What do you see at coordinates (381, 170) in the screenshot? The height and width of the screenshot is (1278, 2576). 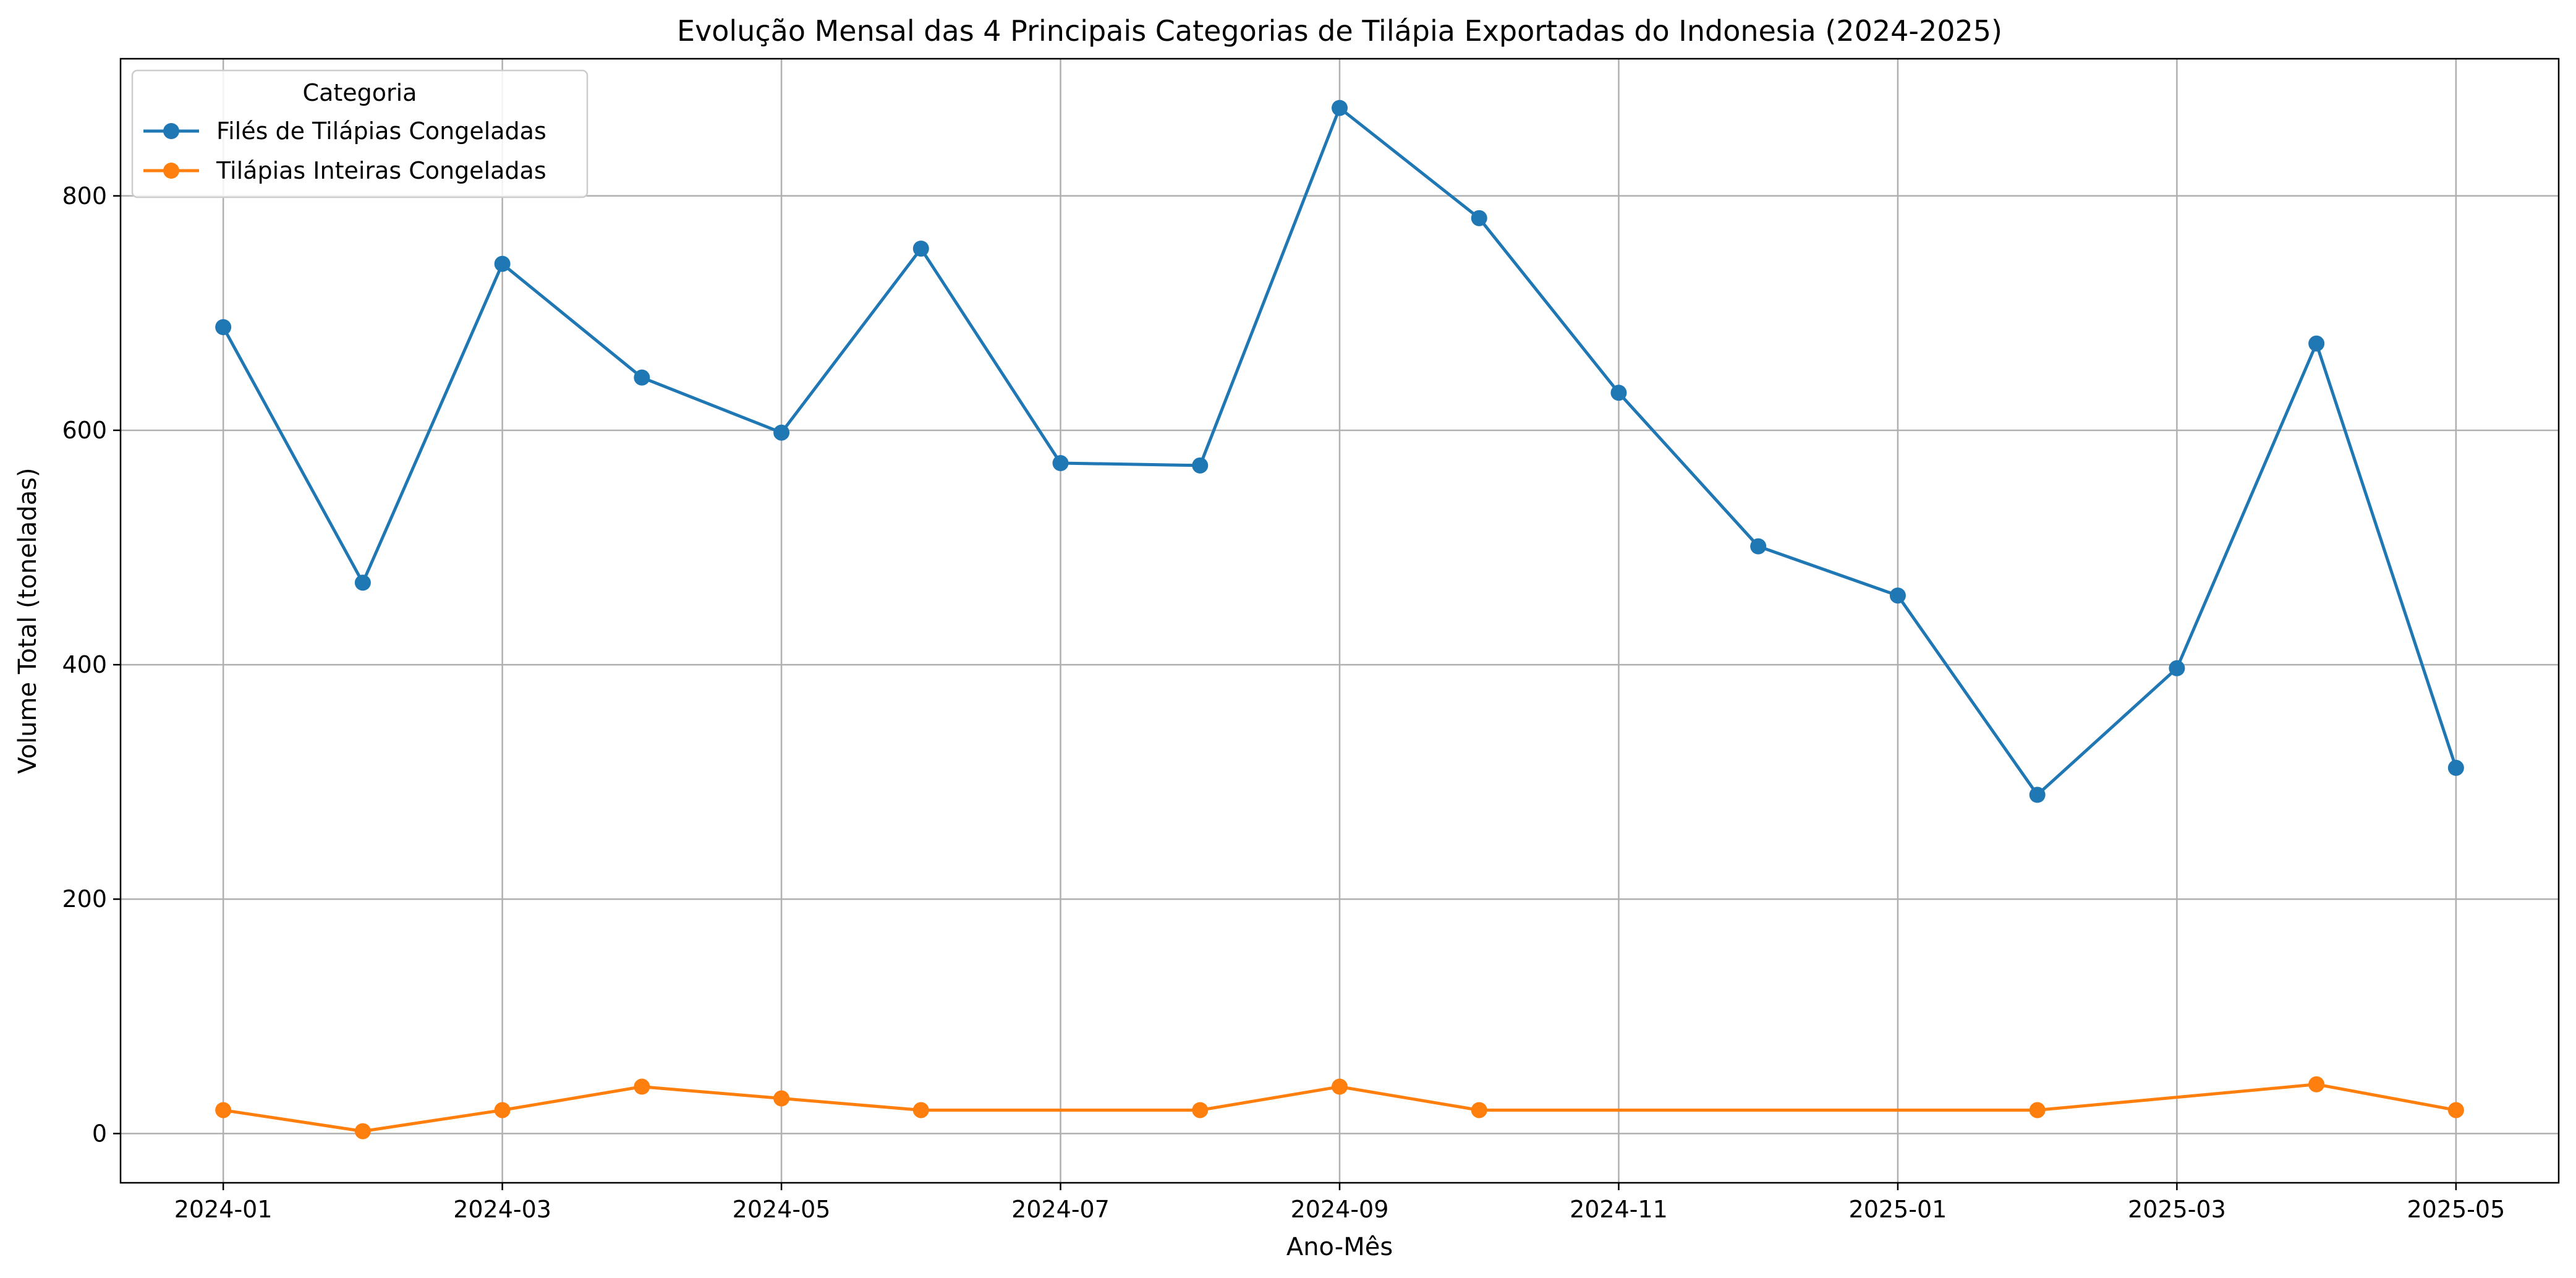 I see `legend-label: Tilápias Inteiras Congeladas` at bounding box center [381, 170].